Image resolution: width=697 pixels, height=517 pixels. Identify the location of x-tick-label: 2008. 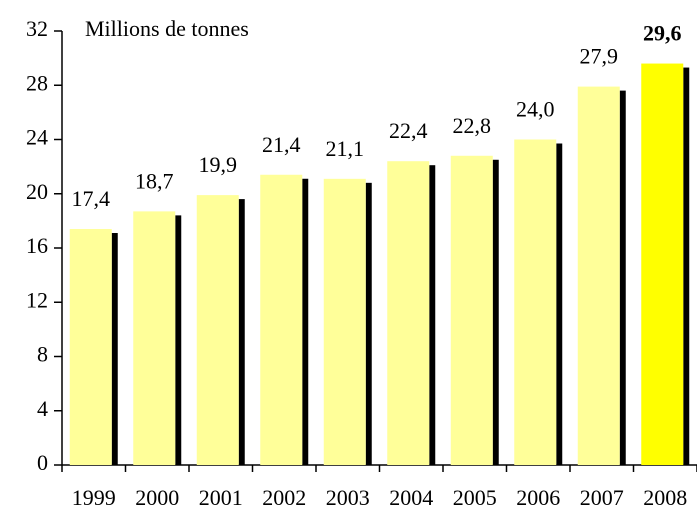
(665, 497).